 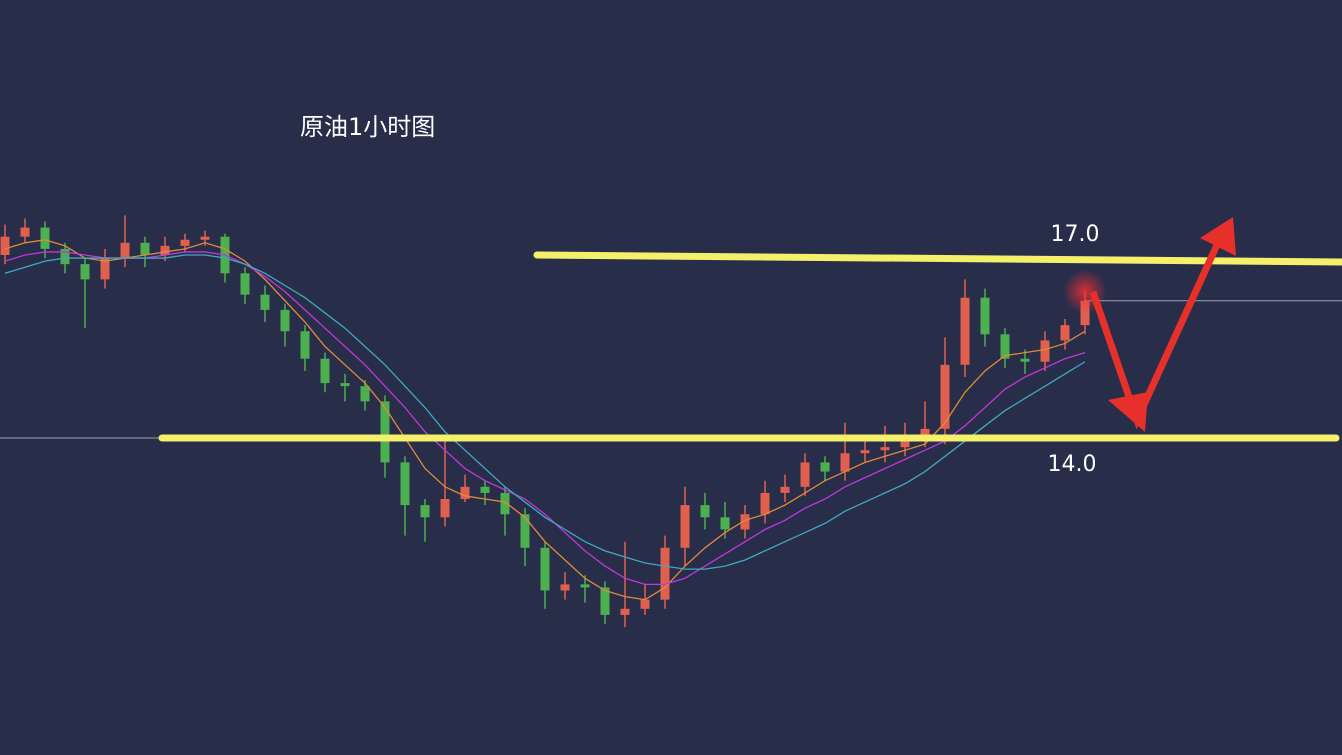 What do you see at coordinates (1072, 464) in the screenshot?
I see `level-label: 14.0` at bounding box center [1072, 464].